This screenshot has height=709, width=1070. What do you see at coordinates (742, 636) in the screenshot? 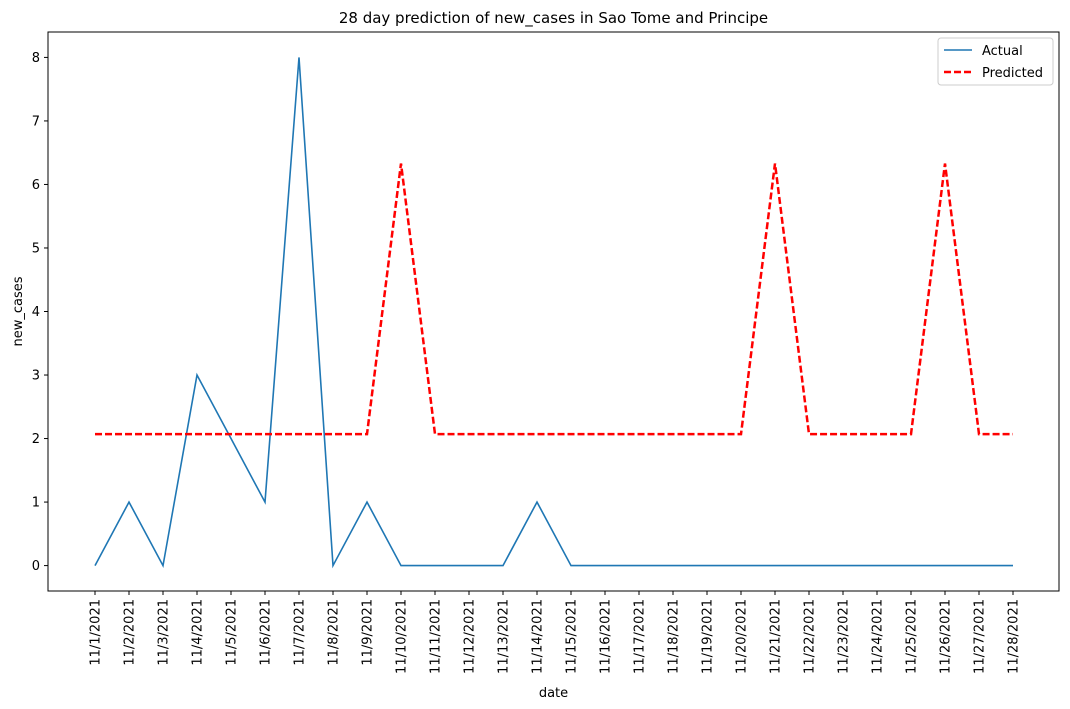
I see `x-tick-label: 11/20/2021` at bounding box center [742, 636].